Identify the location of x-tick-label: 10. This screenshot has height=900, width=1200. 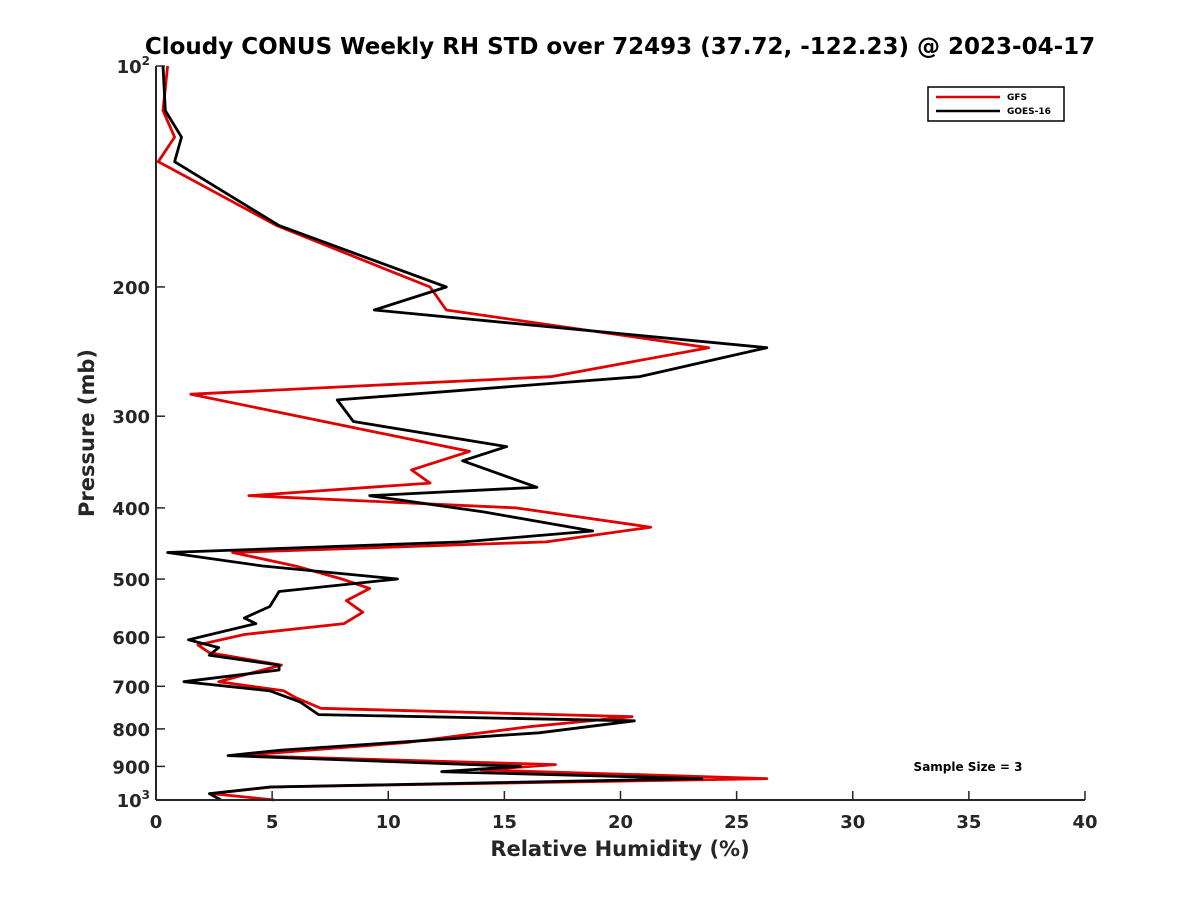
(388, 822).